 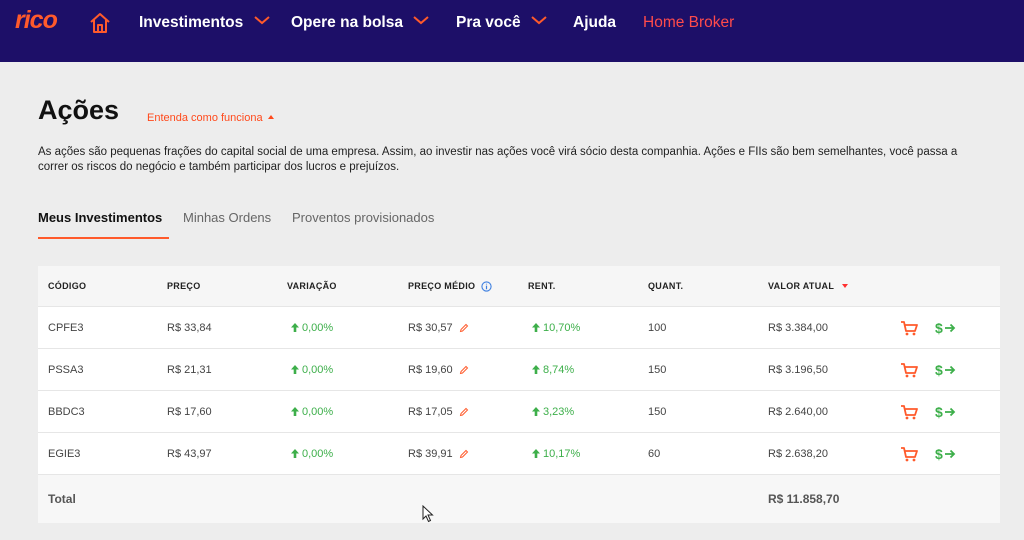 What do you see at coordinates (666, 286) in the screenshot?
I see `header-quant: QUANT.` at bounding box center [666, 286].